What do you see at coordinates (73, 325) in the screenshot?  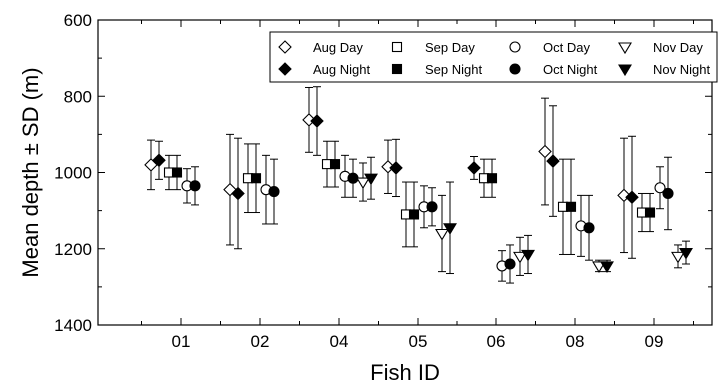 I see `y-tick-label: 1400` at bounding box center [73, 325].